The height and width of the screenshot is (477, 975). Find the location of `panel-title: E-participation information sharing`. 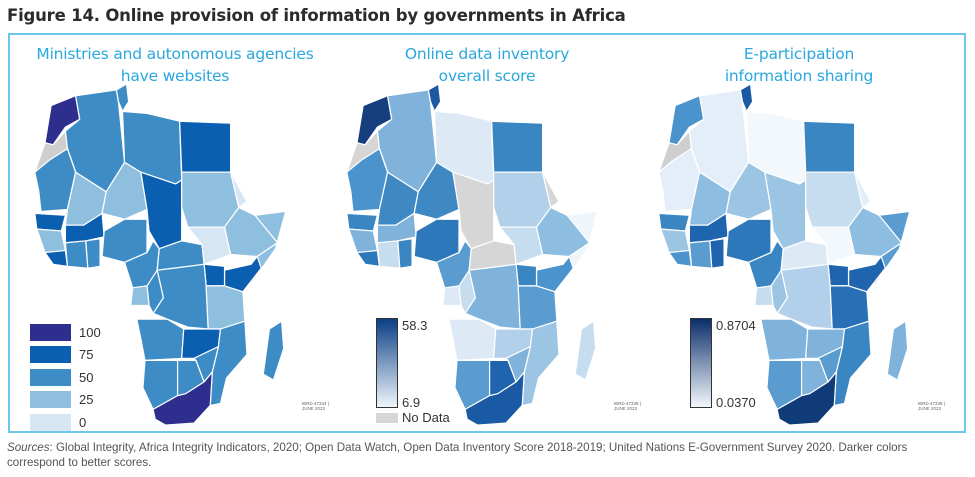

panel-title: E-participation information sharing is located at coordinates (799, 65).